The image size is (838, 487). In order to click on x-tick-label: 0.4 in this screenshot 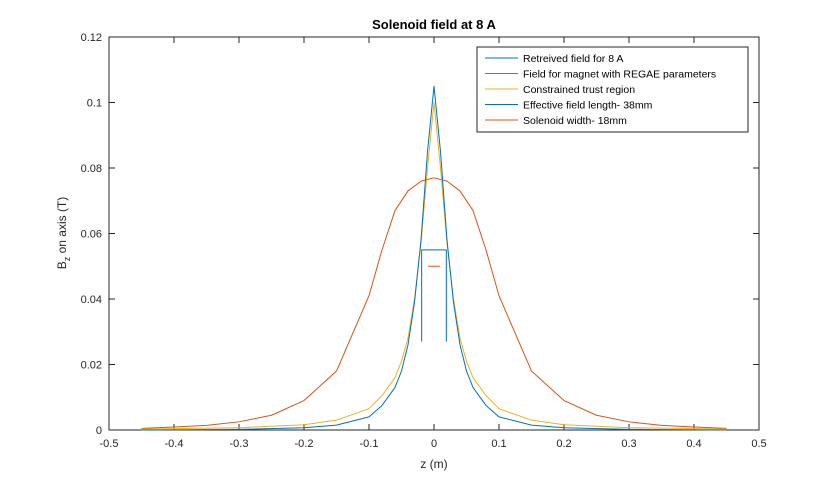, I will do `click(693, 444)`.